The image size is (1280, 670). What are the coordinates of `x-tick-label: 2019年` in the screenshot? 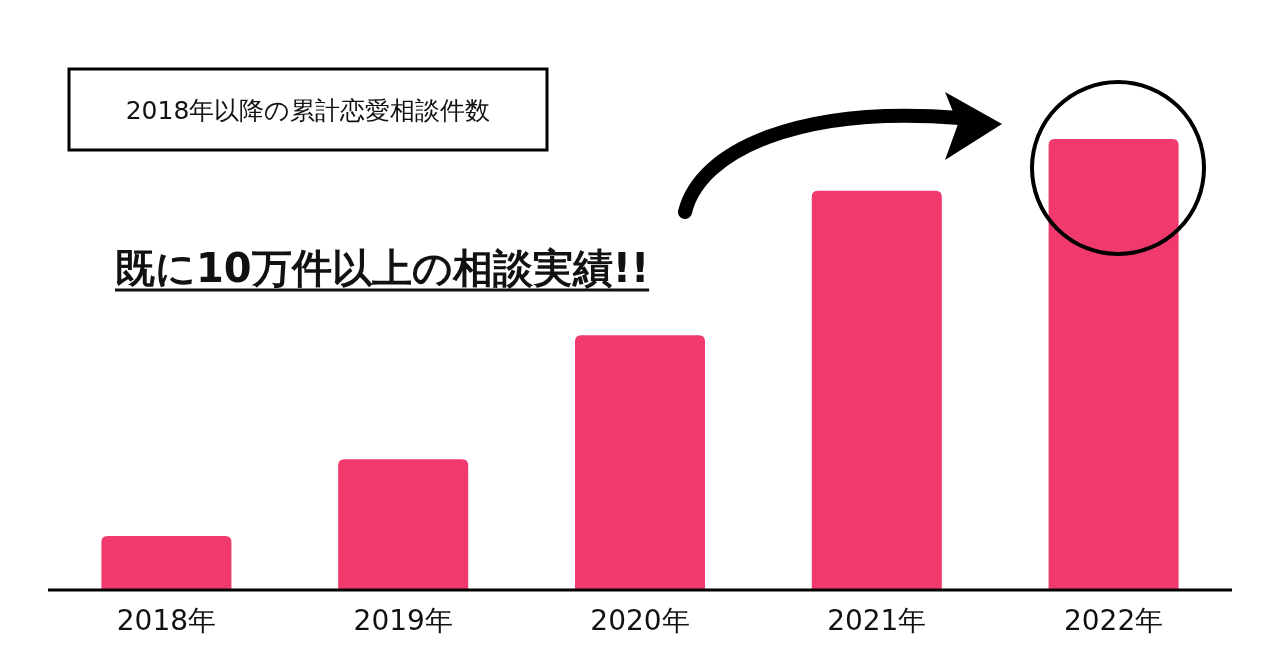 It's located at (403, 620).